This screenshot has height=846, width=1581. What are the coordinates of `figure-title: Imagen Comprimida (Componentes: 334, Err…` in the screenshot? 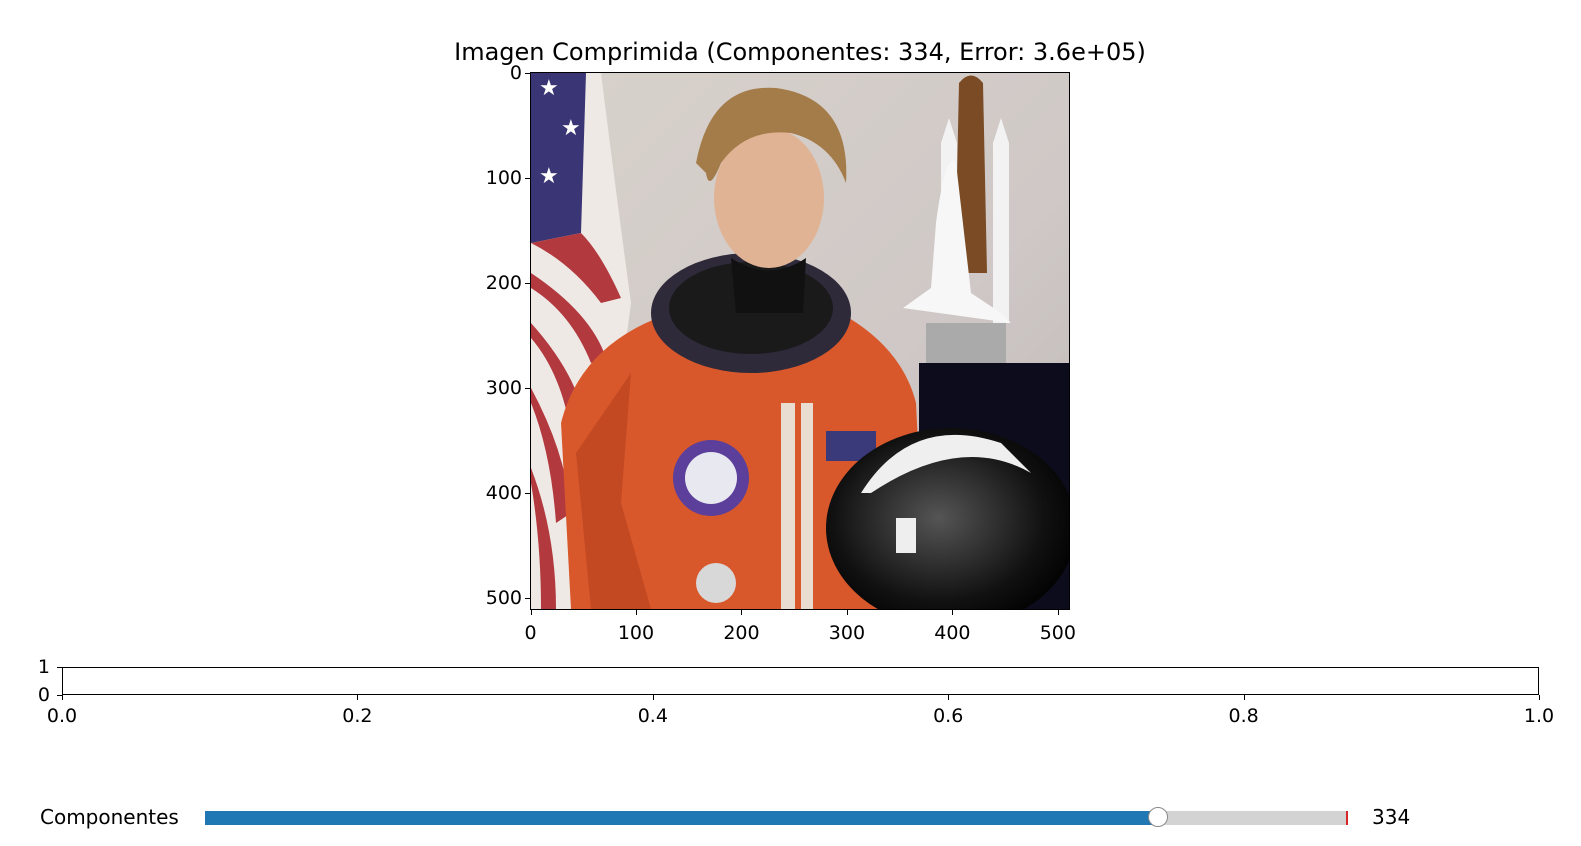 It's located at (800, 52).